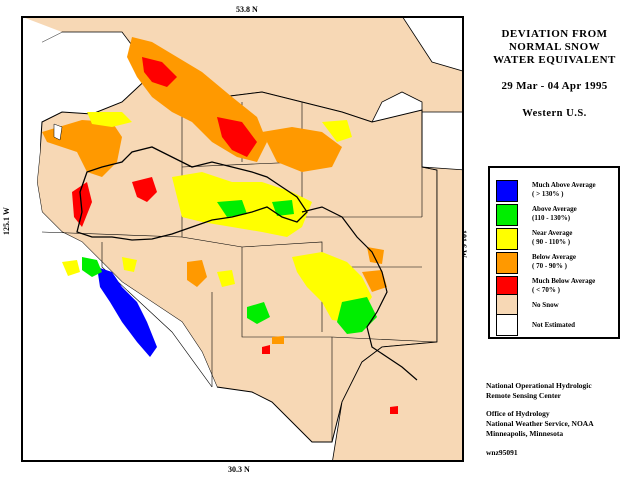 This screenshot has height=480, width=639. What do you see at coordinates (6, 221) in the screenshot?
I see `left-longitude-label: 125.1 W` at bounding box center [6, 221].